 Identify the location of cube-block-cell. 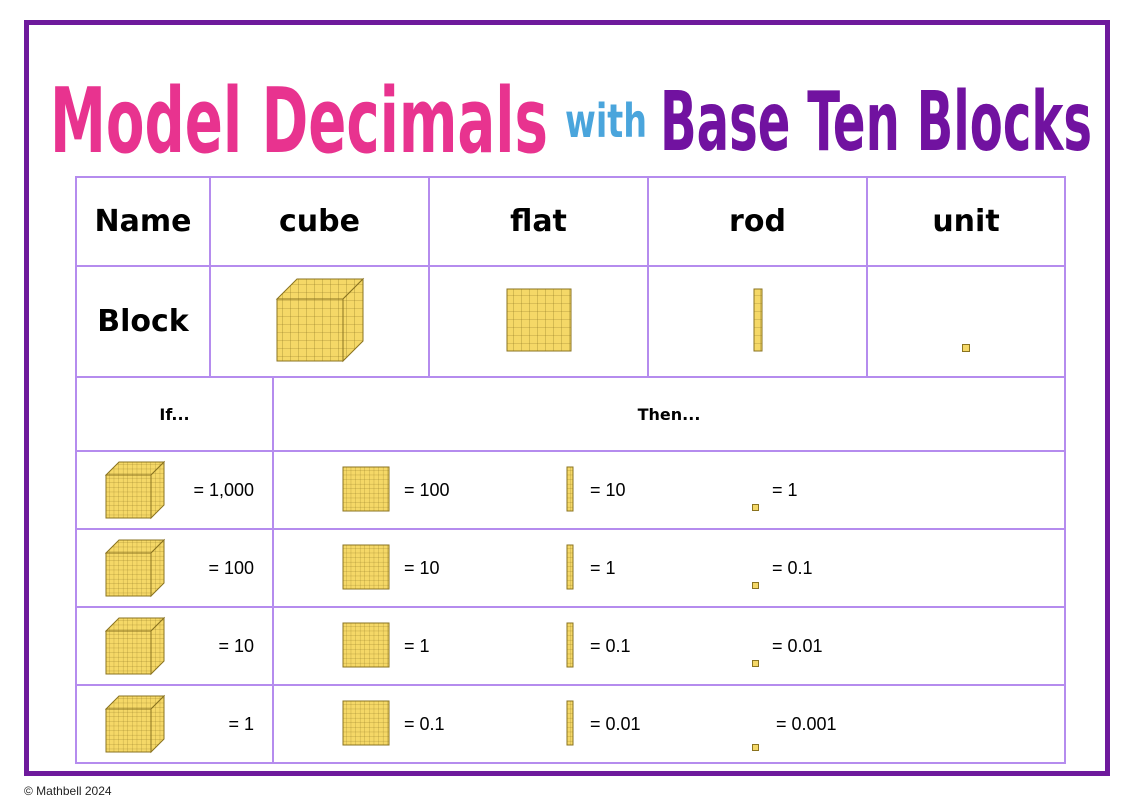
(319, 321).